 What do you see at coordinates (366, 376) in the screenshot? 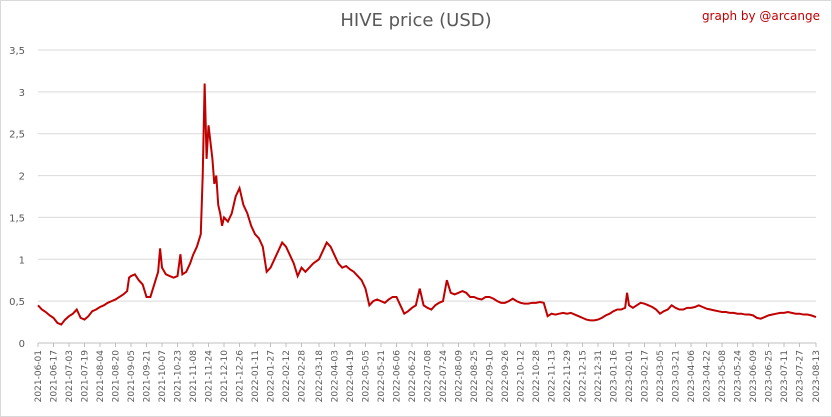
I see `x-tick-label: 2022-05-05` at bounding box center [366, 376].